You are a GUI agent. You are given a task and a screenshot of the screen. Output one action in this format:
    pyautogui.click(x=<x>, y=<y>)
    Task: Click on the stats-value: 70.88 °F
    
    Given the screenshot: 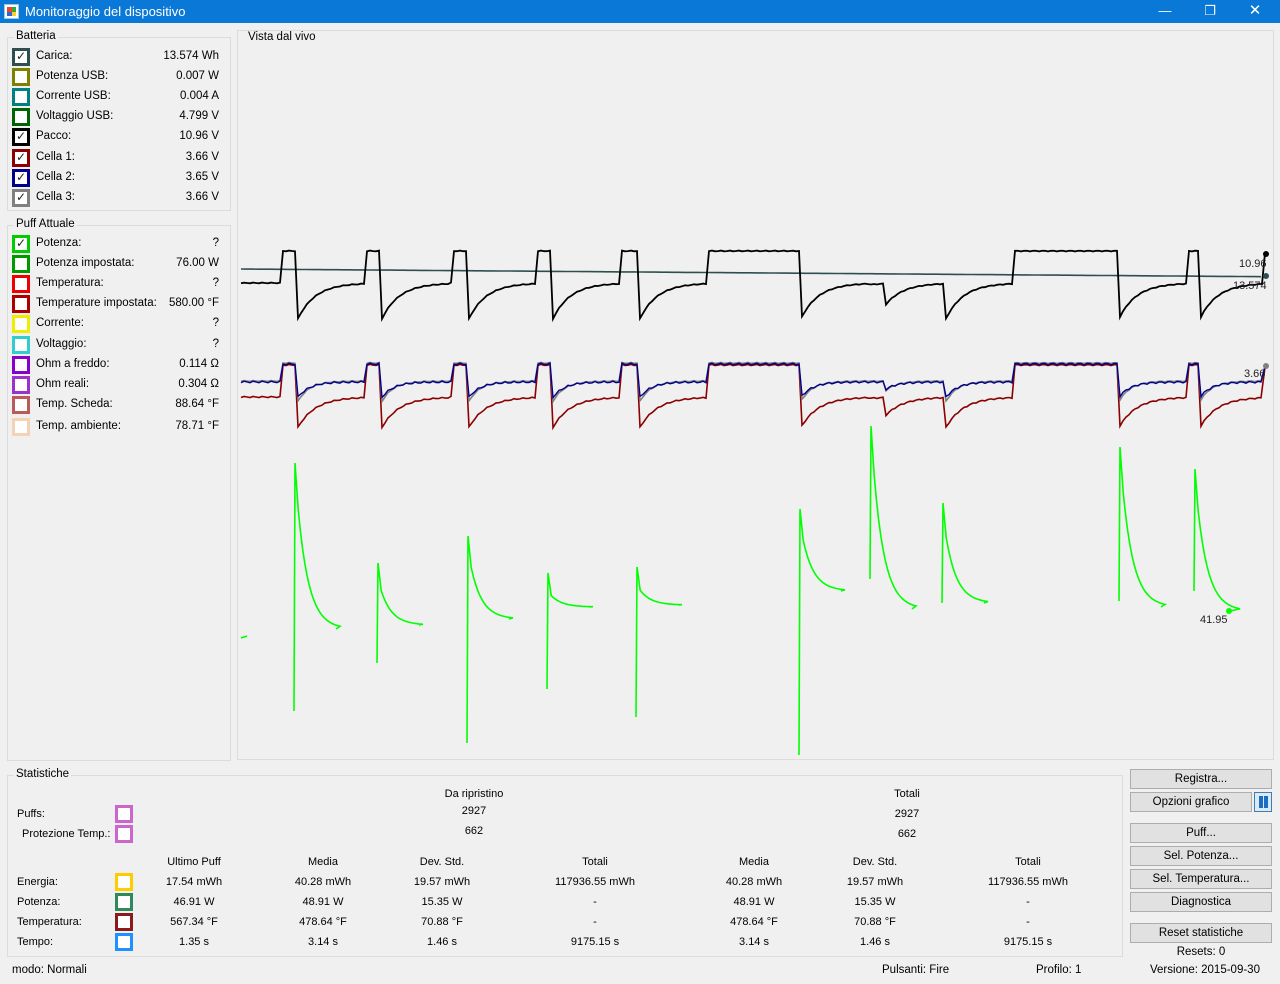 What is the action you would take?
    pyautogui.click(x=875, y=922)
    